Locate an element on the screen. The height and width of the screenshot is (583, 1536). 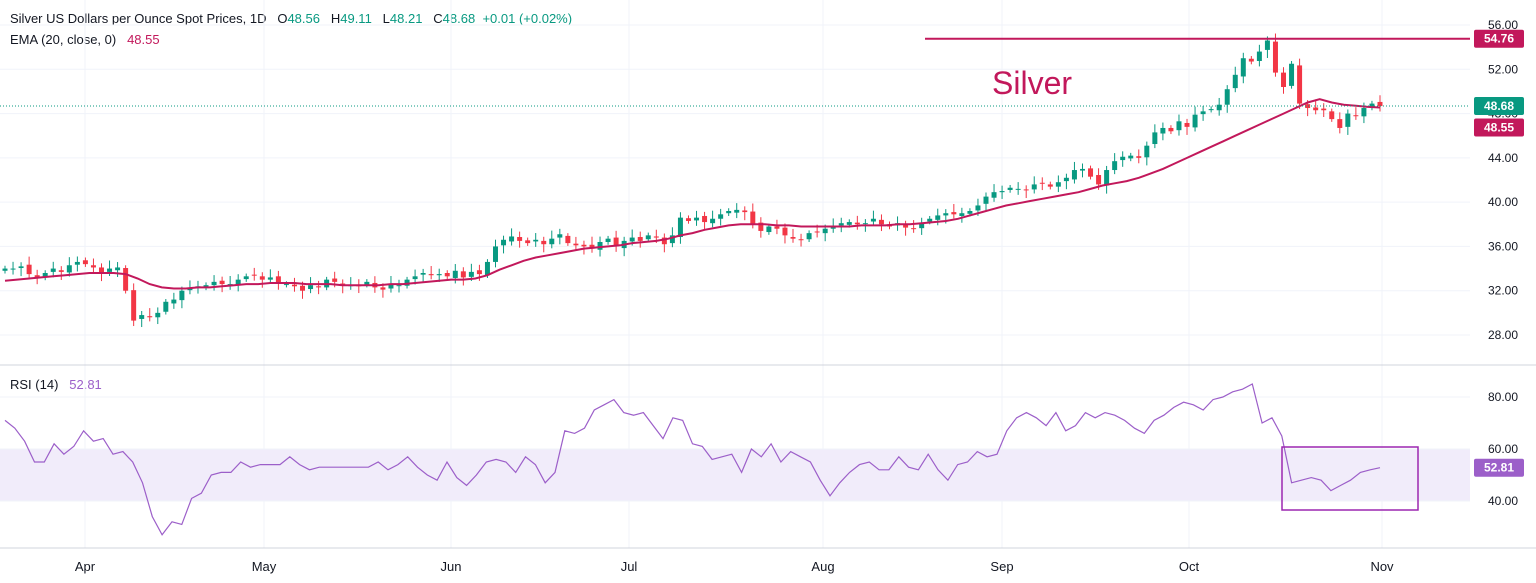
resistance-price-tag: 54.76 is located at coordinates (1499, 38).